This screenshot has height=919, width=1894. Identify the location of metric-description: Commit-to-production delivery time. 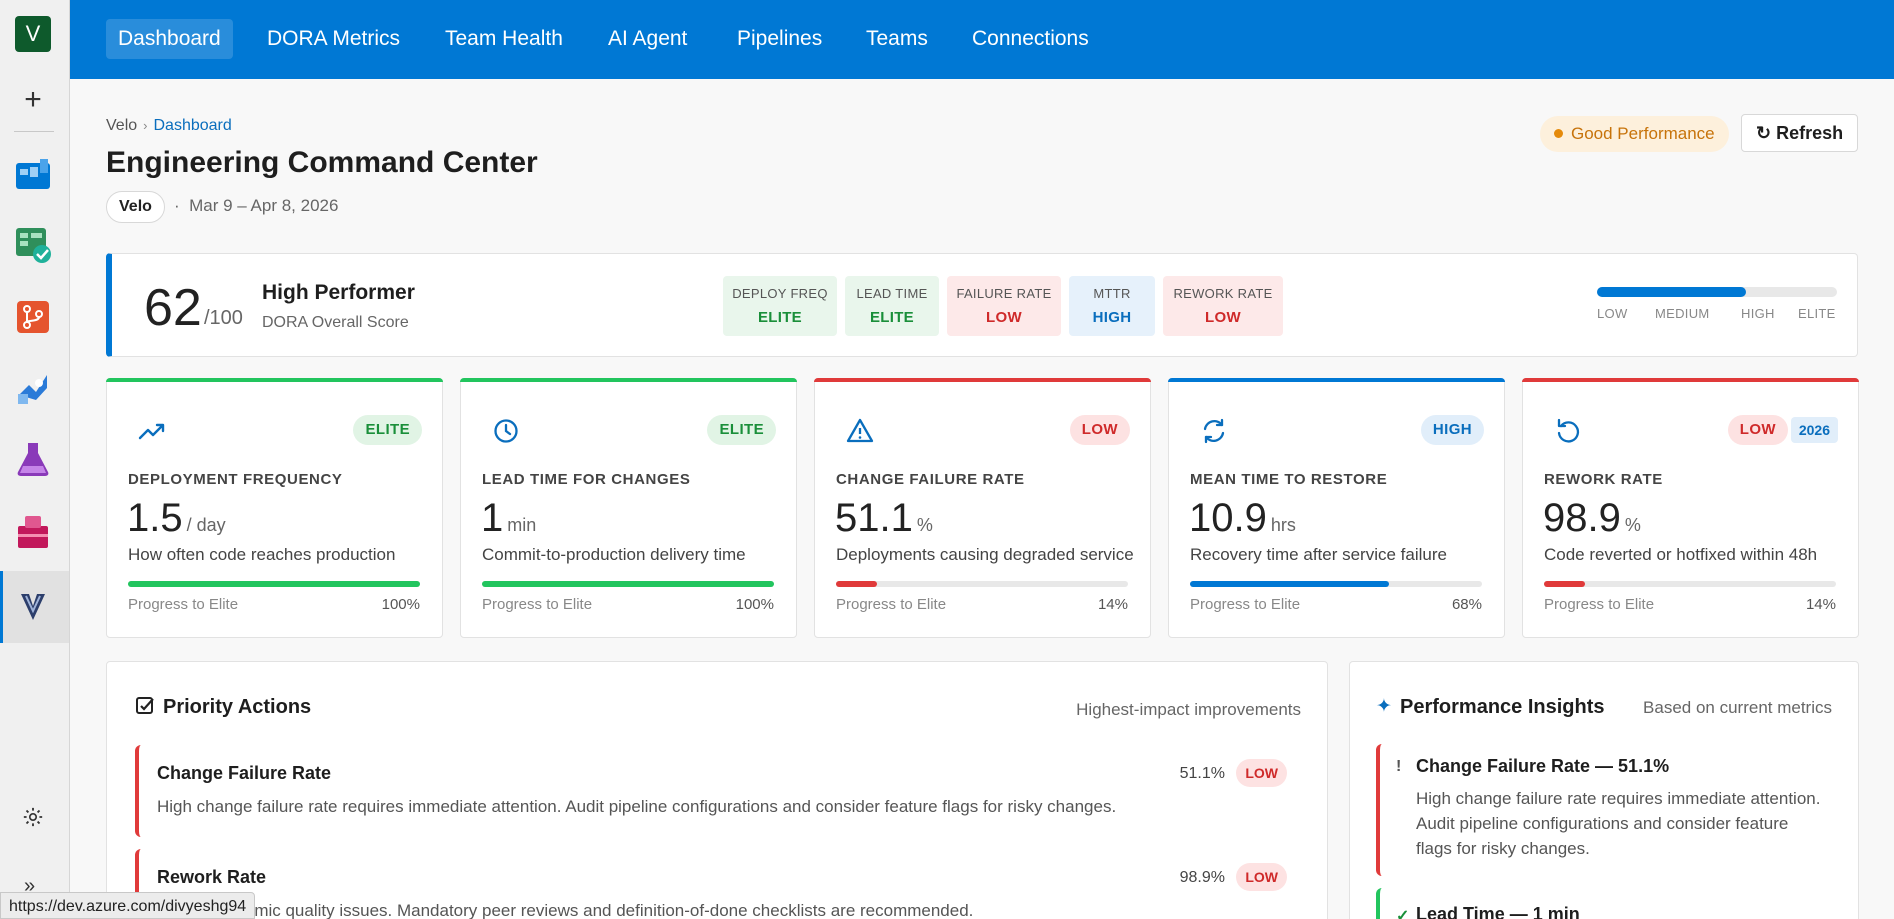
(614, 554).